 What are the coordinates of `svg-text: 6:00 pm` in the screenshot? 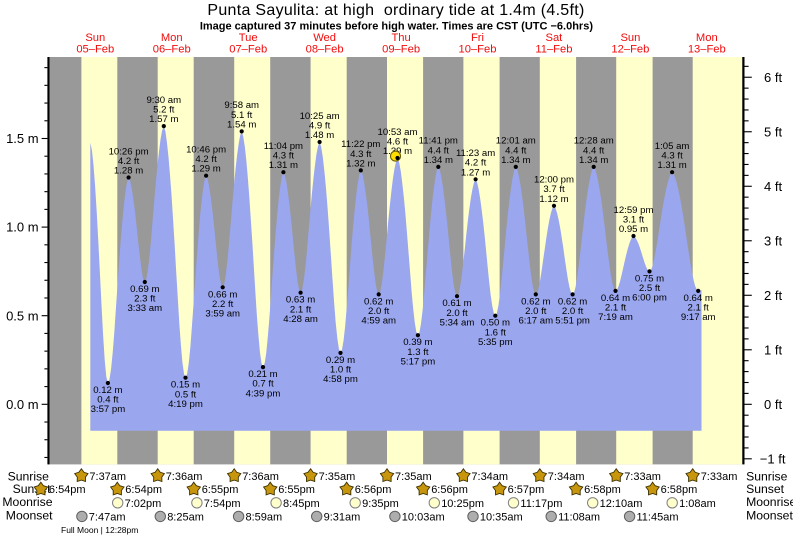 It's located at (649, 298).